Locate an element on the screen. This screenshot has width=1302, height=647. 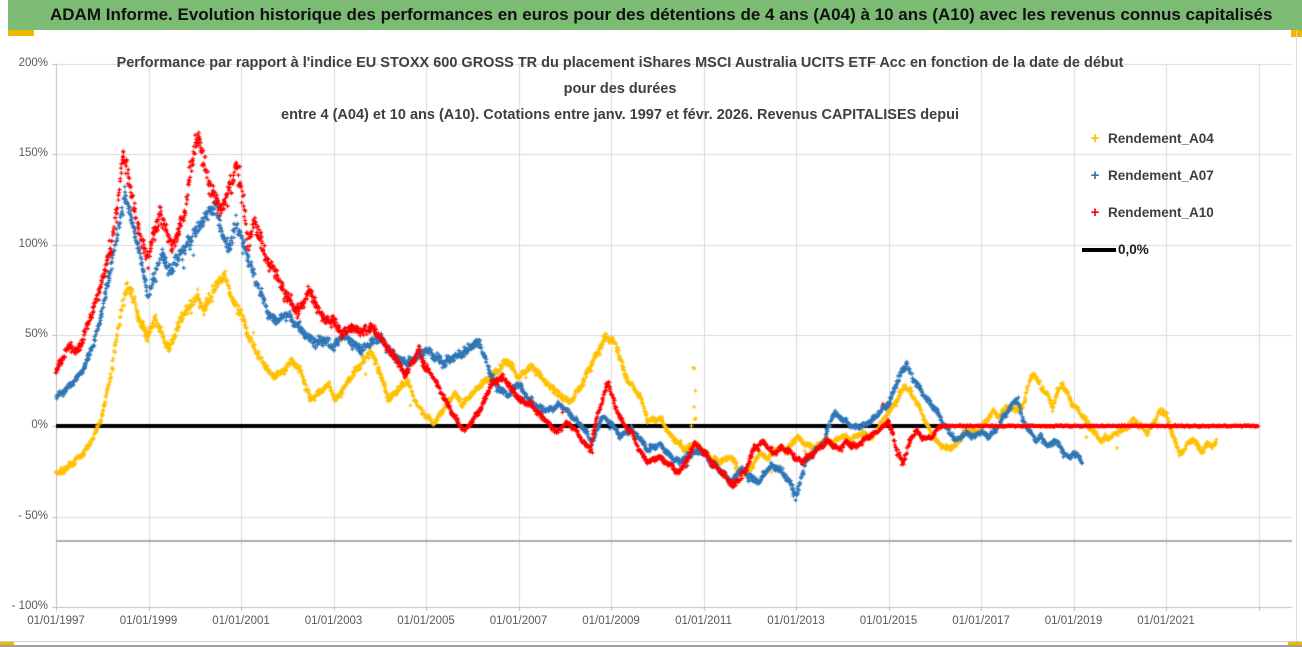
y-axis-label: 0% is located at coordinates (39, 425).